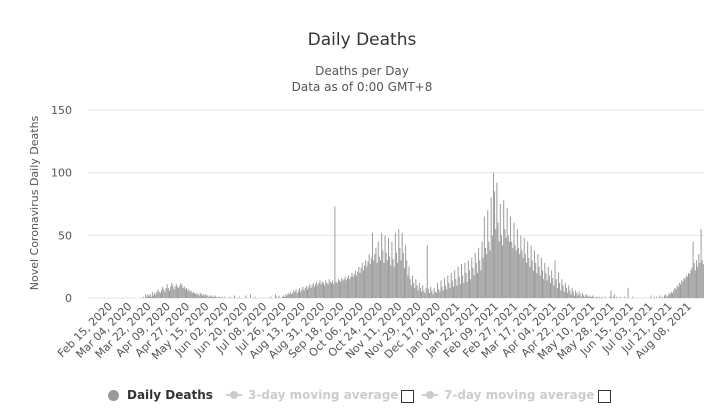  I want to click on legend-item-7-day-average: 7-day moving average, so click(508, 395).